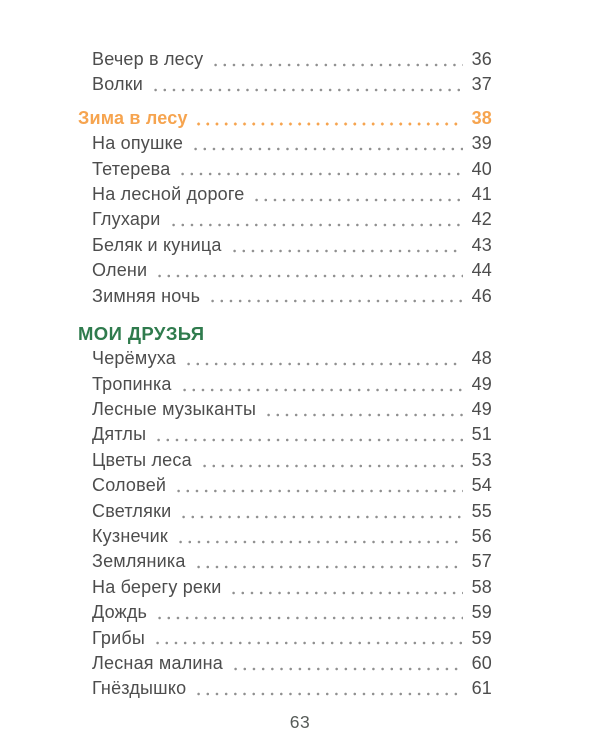  Describe the element at coordinates (285, 333) in the screenshot. I see `toc-section-heading: МОИ ДРУЗЬЯ` at that location.